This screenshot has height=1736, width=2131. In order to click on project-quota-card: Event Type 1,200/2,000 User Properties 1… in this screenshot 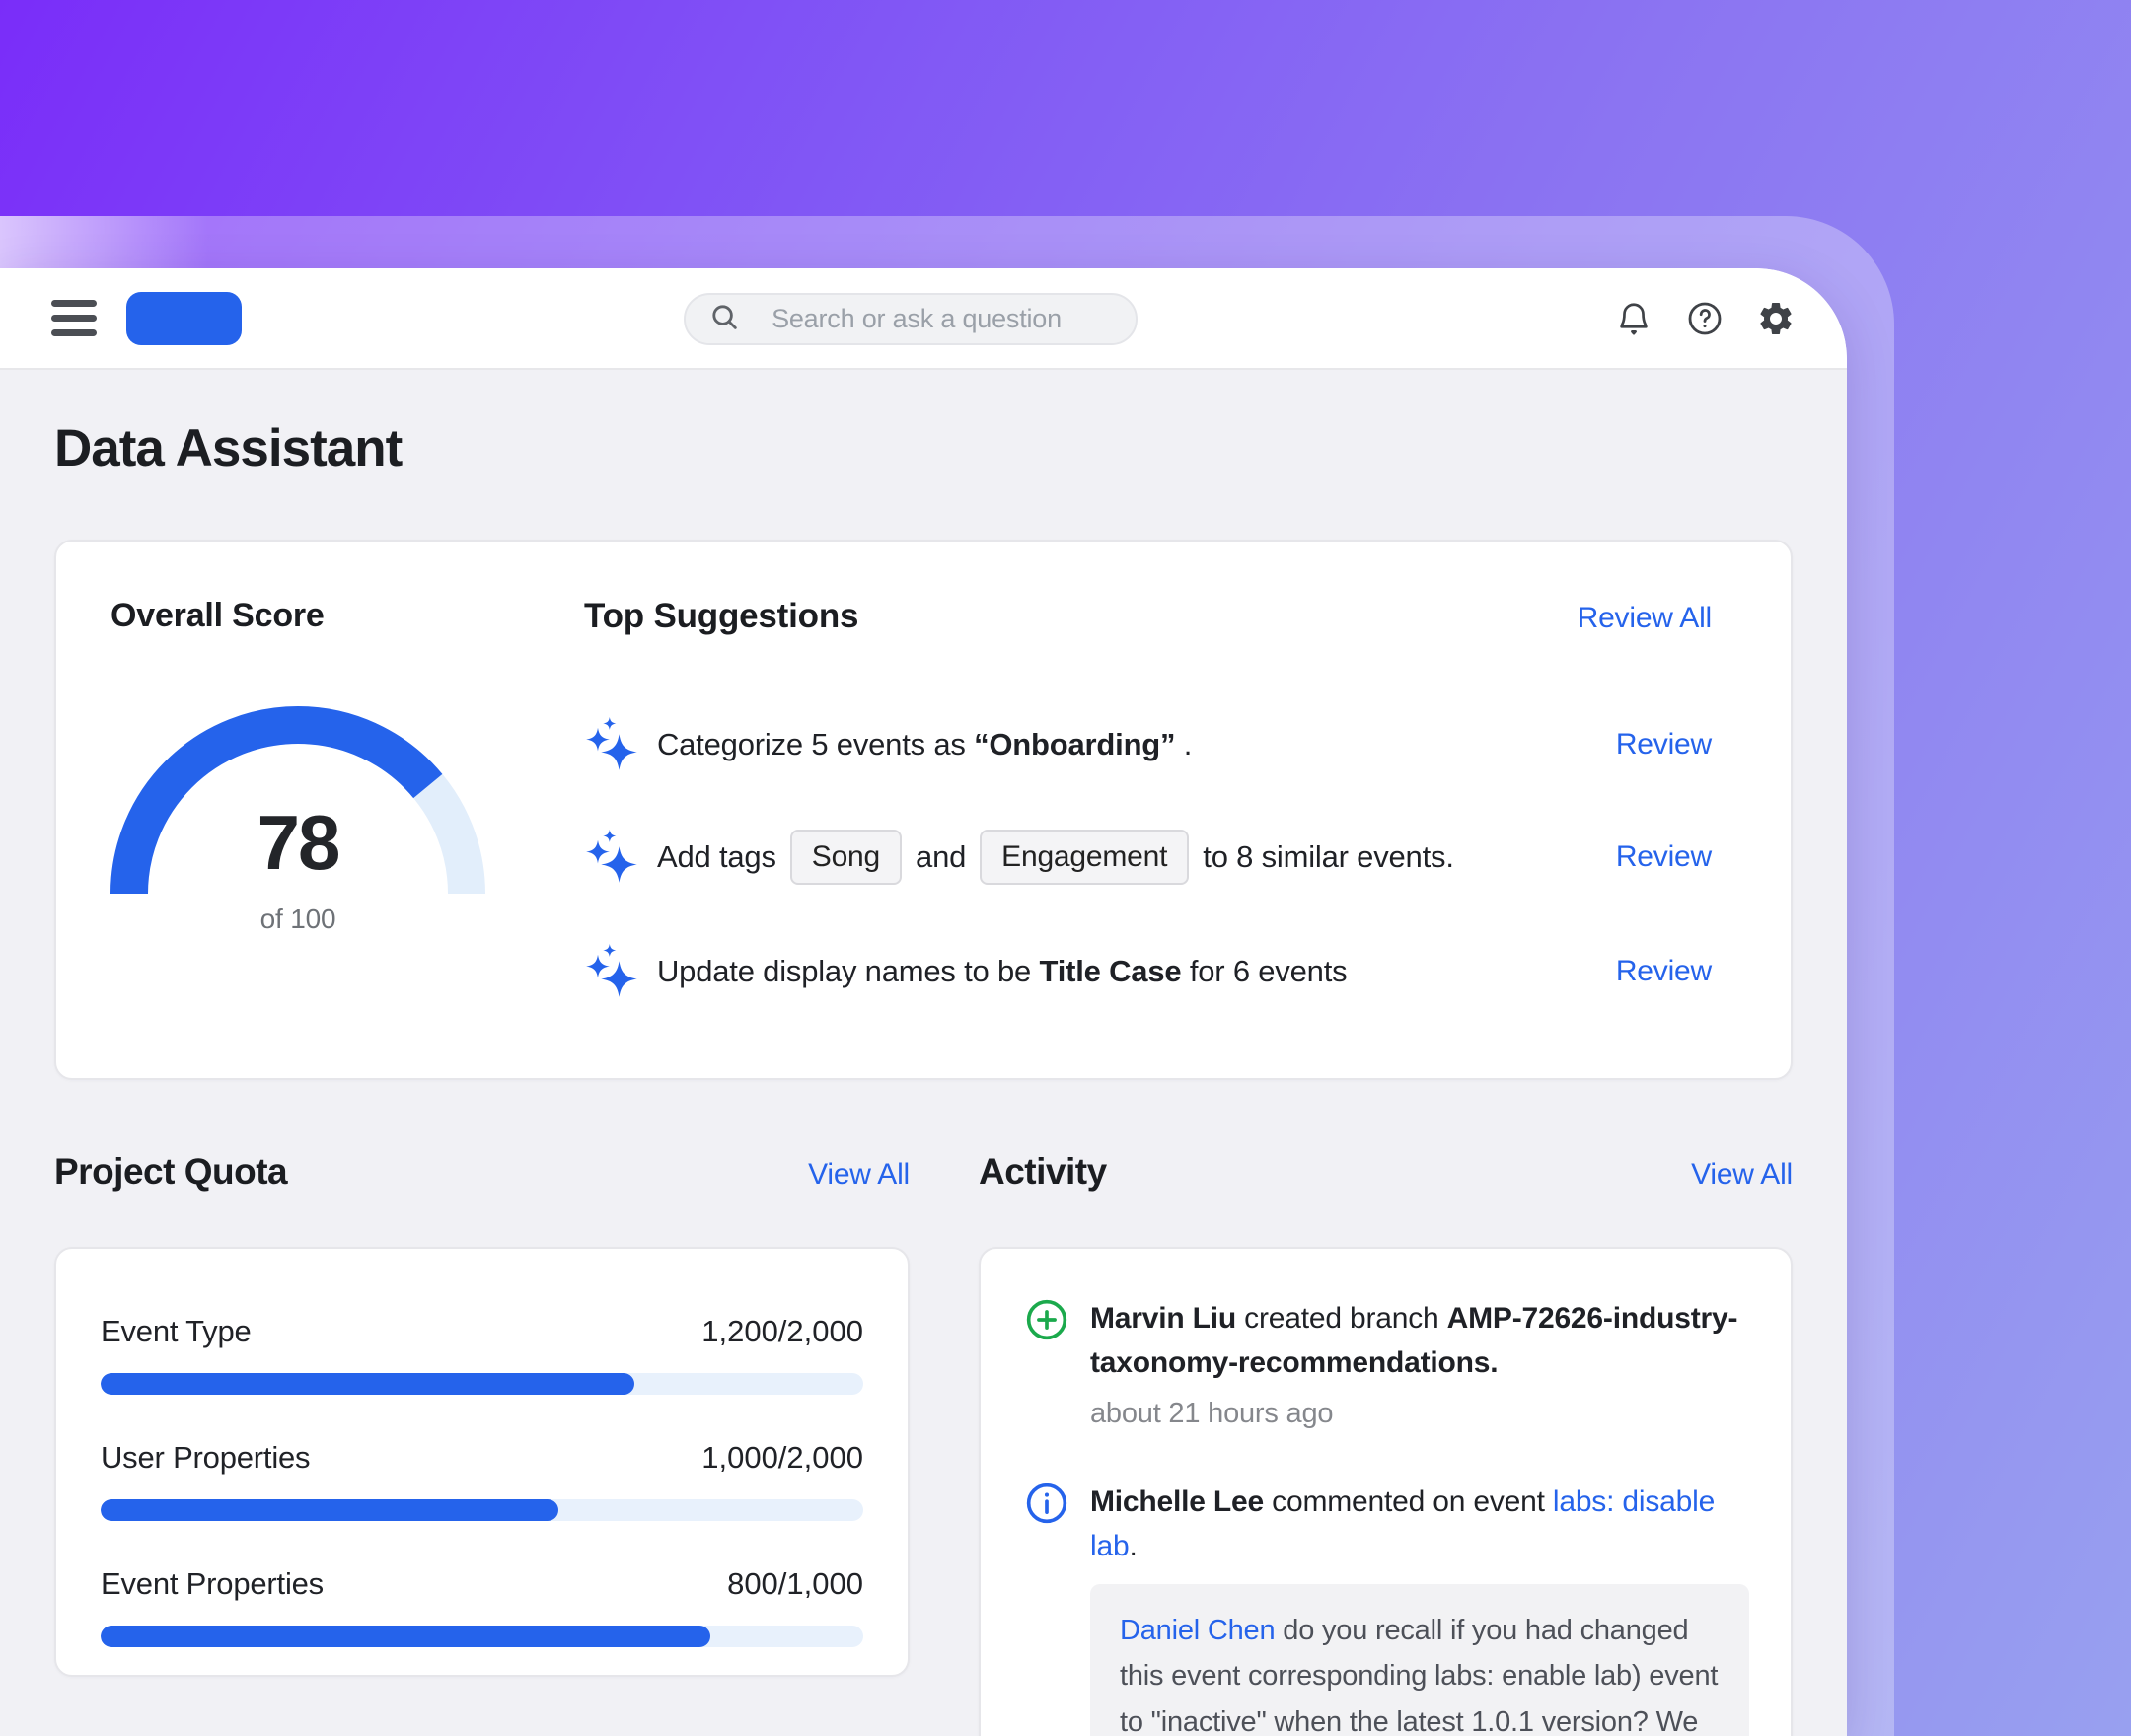, I will do `click(482, 1462)`.